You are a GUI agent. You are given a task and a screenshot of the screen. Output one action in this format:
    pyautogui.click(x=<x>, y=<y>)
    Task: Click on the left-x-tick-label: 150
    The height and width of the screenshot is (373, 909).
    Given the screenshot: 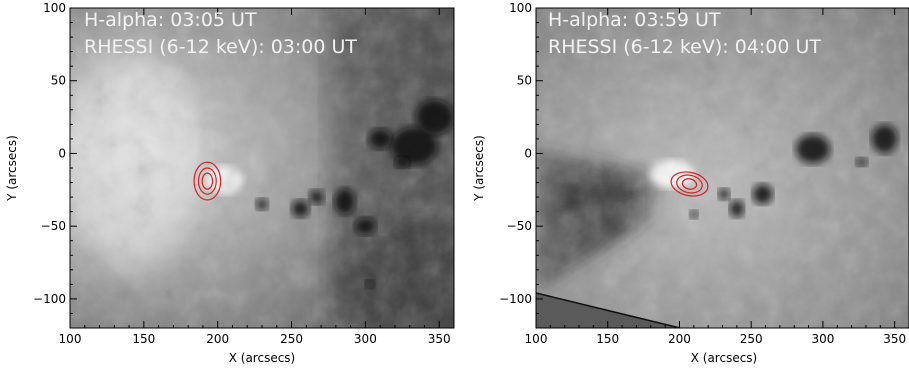 What is the action you would take?
    pyautogui.click(x=143, y=339)
    